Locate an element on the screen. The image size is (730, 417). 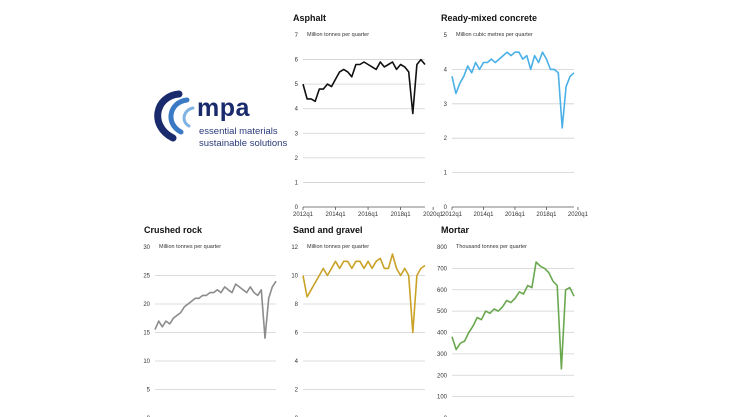
sand-and-gravel-ylabel: Million tonnes per quarter is located at coordinates (338, 247).